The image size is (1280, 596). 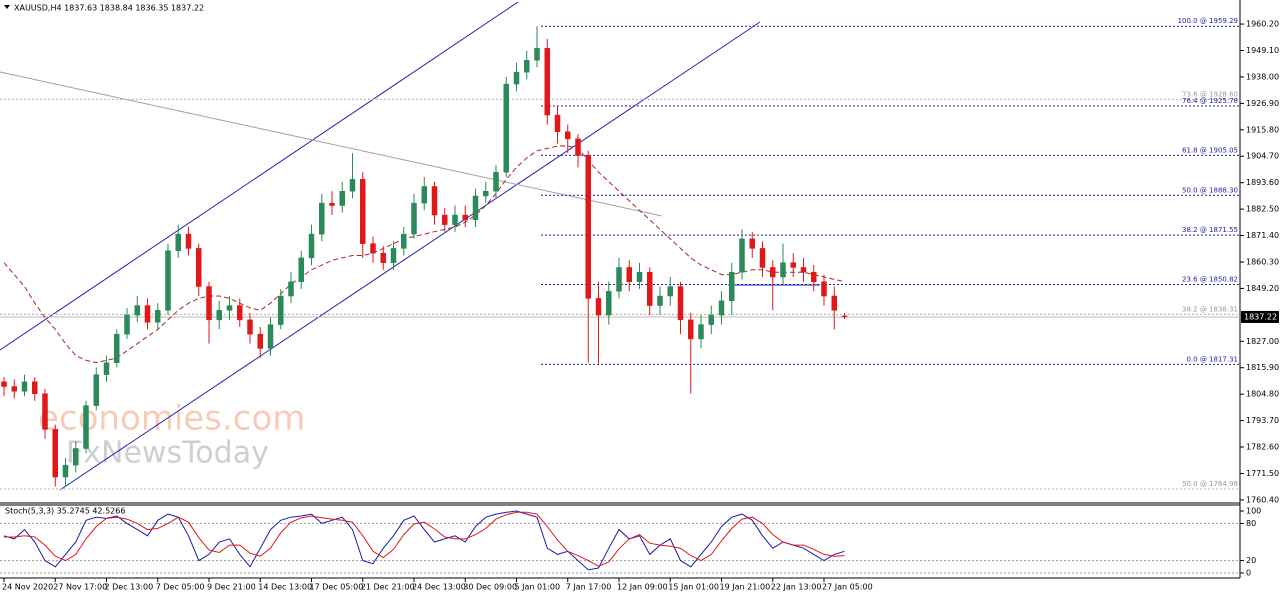 I want to click on y-tick-label: 1938.00, so click(x=1262, y=76).